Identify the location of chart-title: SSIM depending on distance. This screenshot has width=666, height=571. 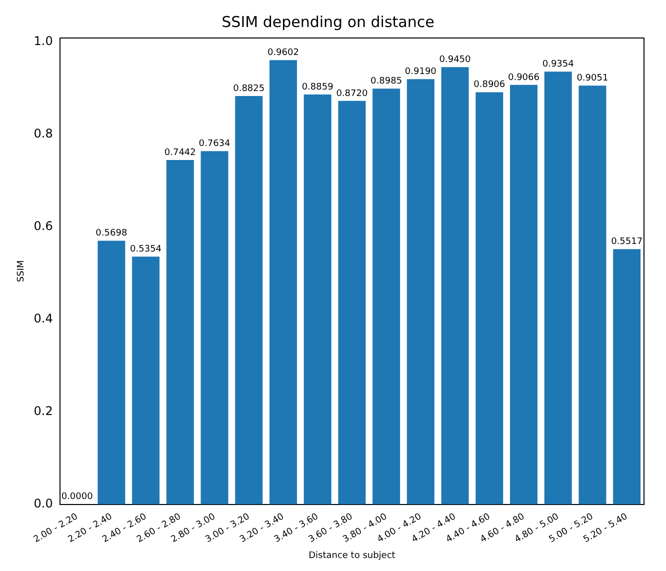
(328, 21).